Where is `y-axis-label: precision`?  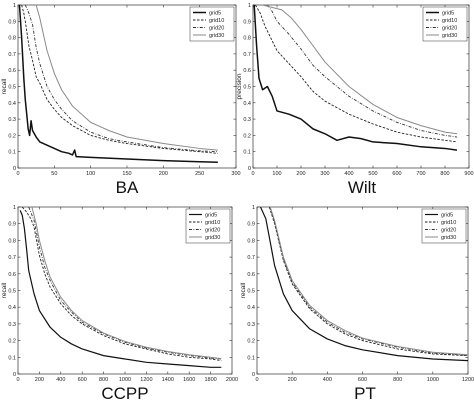 y-axis-label: precision is located at coordinates (239, 86).